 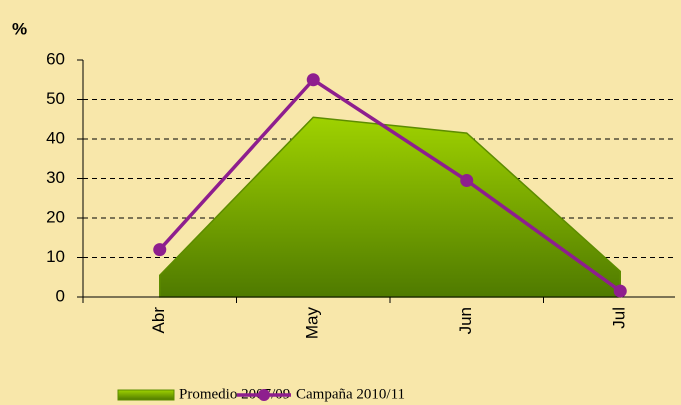 What do you see at coordinates (350, 394) in the screenshot?
I see `legend-label: Campaña 2010/11` at bounding box center [350, 394].